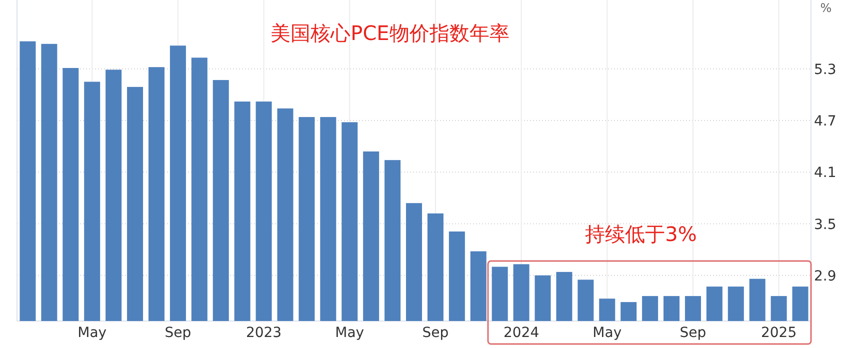  What do you see at coordinates (825, 70) in the screenshot?
I see `y-tick-label: 5.3` at bounding box center [825, 70].